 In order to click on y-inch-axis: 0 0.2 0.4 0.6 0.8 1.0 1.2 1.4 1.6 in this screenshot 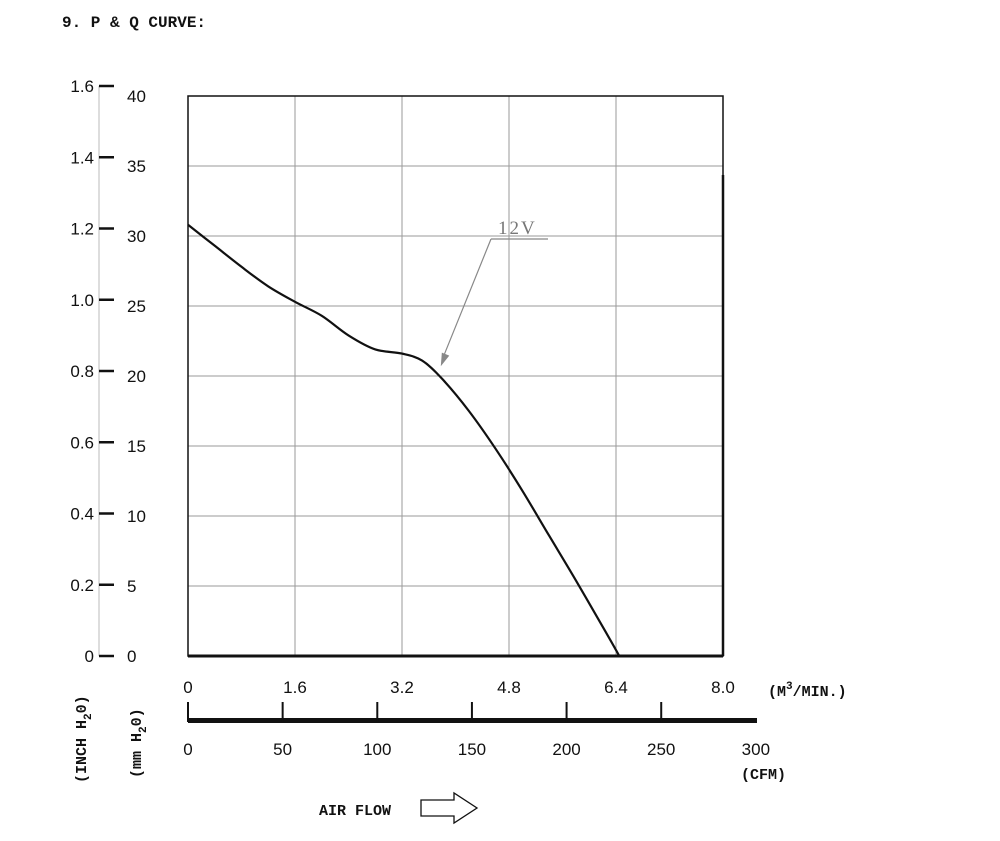, I will do `click(92, 371)`.